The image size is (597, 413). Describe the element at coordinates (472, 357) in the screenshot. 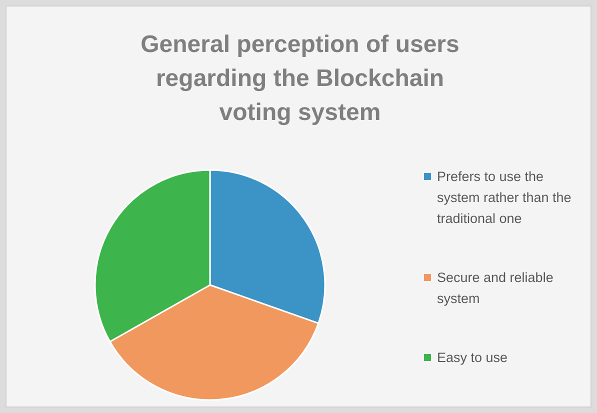

I see `legend-label: Easy to use` at that location.